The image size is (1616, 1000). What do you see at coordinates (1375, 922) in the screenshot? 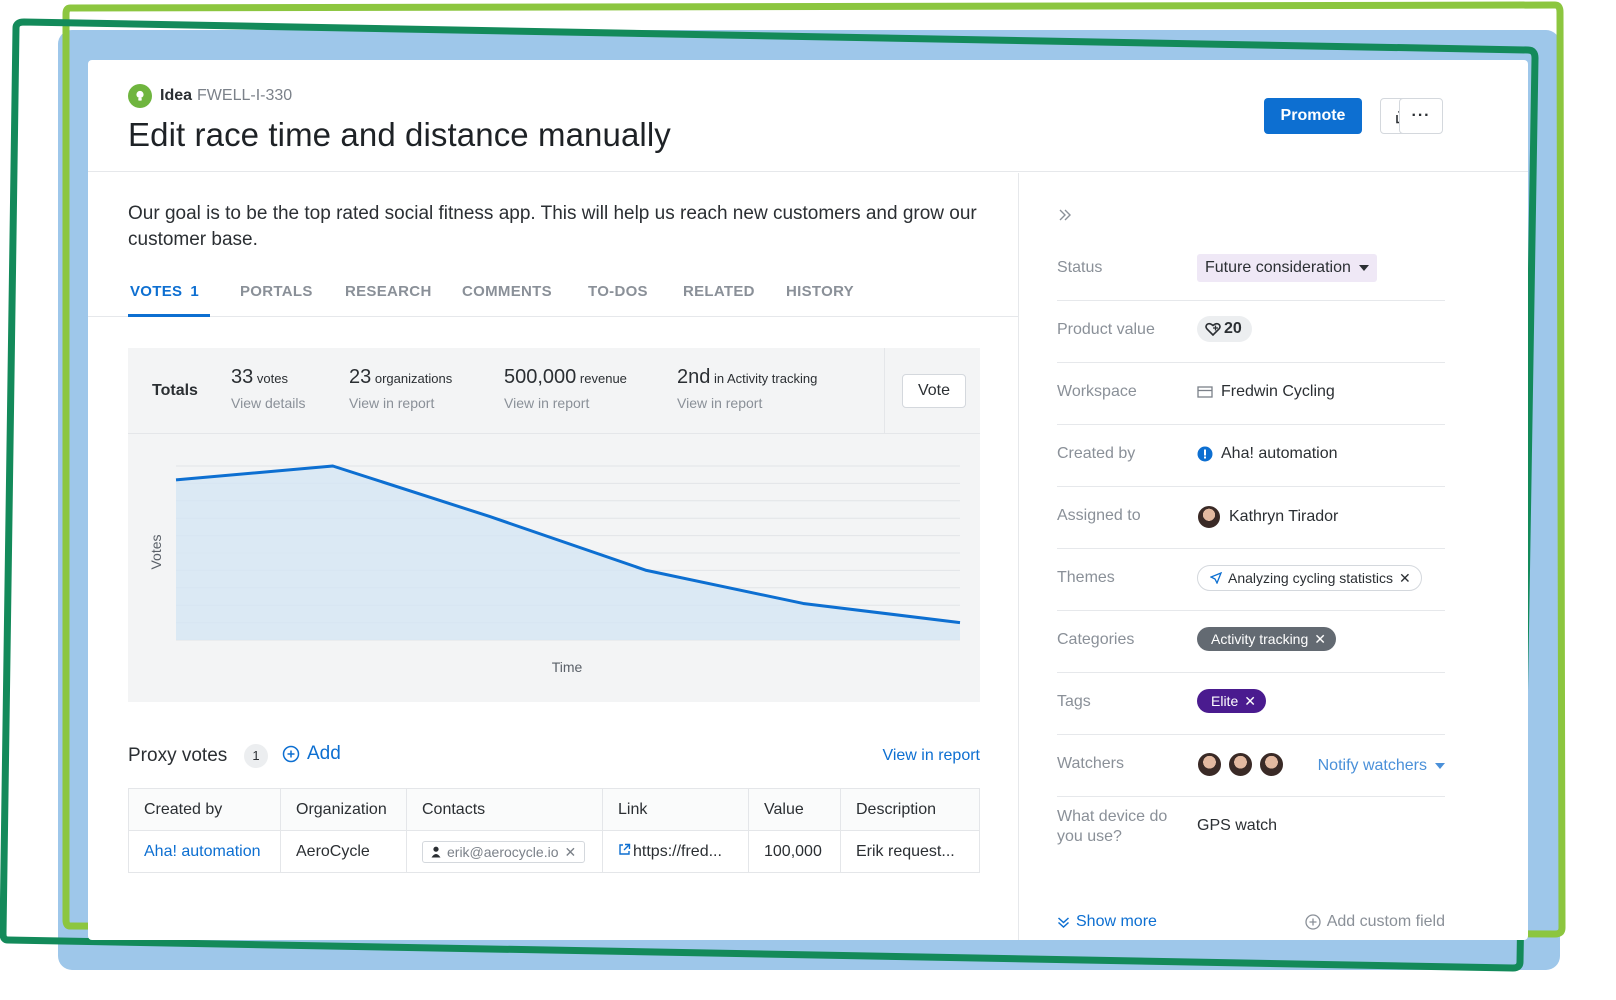
I see `add-custom-field-button: Add custom field` at bounding box center [1375, 922].